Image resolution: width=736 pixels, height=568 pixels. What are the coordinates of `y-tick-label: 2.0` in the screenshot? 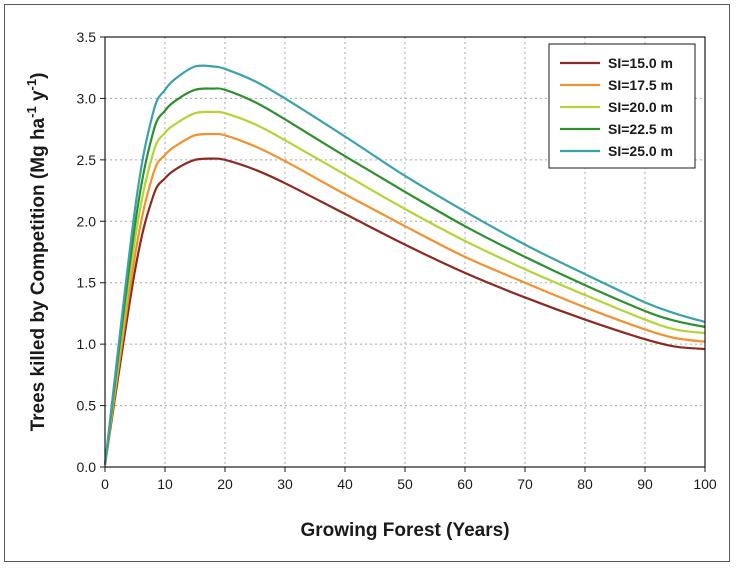 It's located at (87, 221).